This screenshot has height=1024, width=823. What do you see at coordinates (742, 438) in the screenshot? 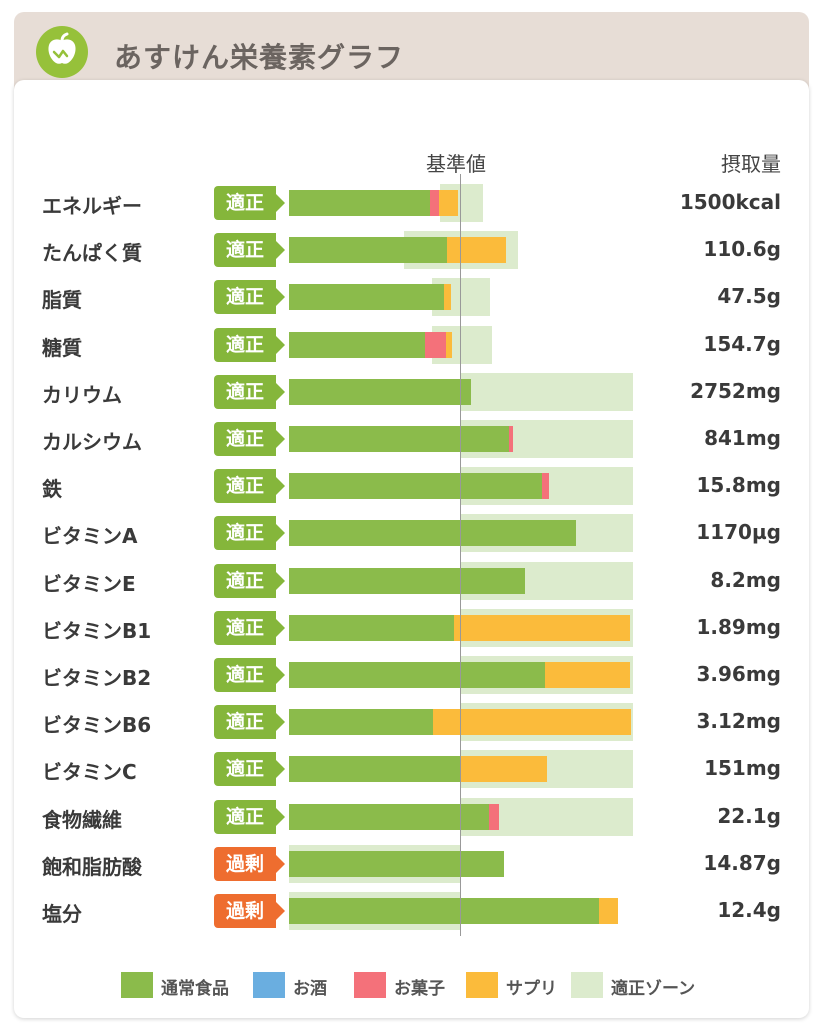
I see `intake-value: 841mg` at bounding box center [742, 438].